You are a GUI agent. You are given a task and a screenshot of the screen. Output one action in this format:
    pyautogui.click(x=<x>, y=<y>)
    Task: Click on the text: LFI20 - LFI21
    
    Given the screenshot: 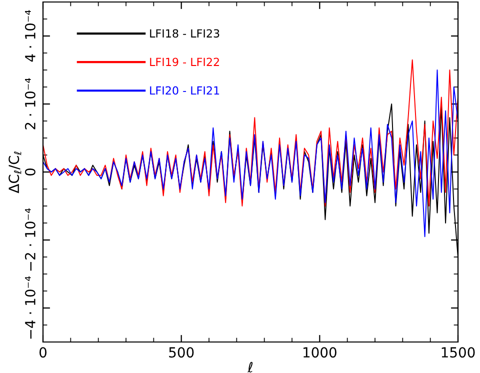 What is the action you would take?
    pyautogui.click(x=185, y=90)
    